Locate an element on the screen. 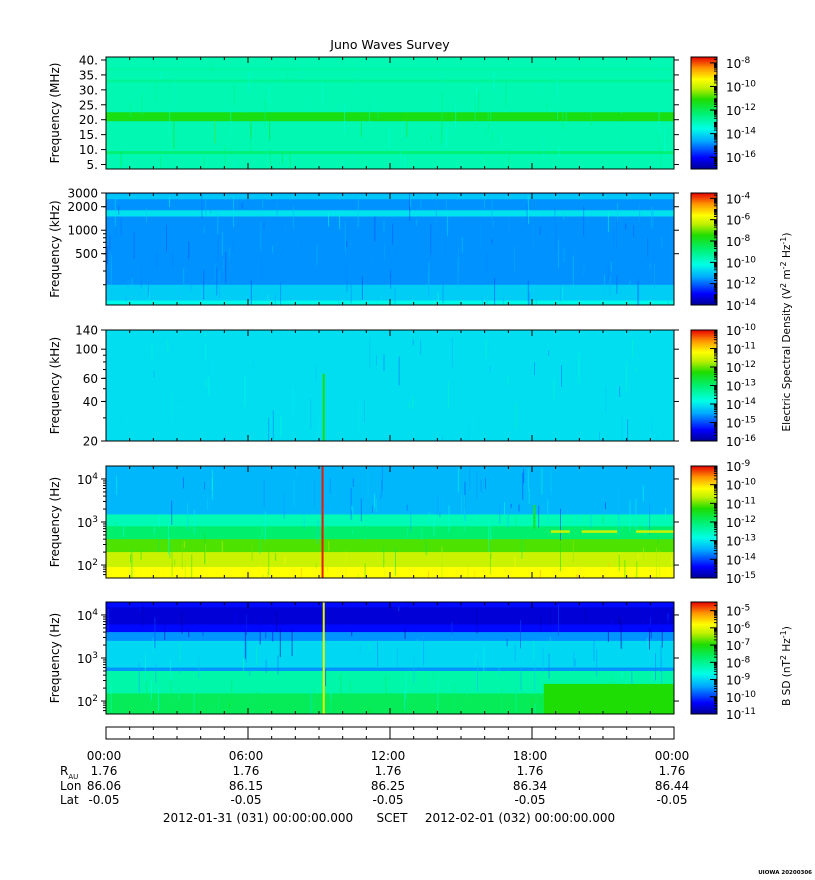 The height and width of the screenshot is (880, 815). y-tick-label: 10. is located at coordinates (88, 150).